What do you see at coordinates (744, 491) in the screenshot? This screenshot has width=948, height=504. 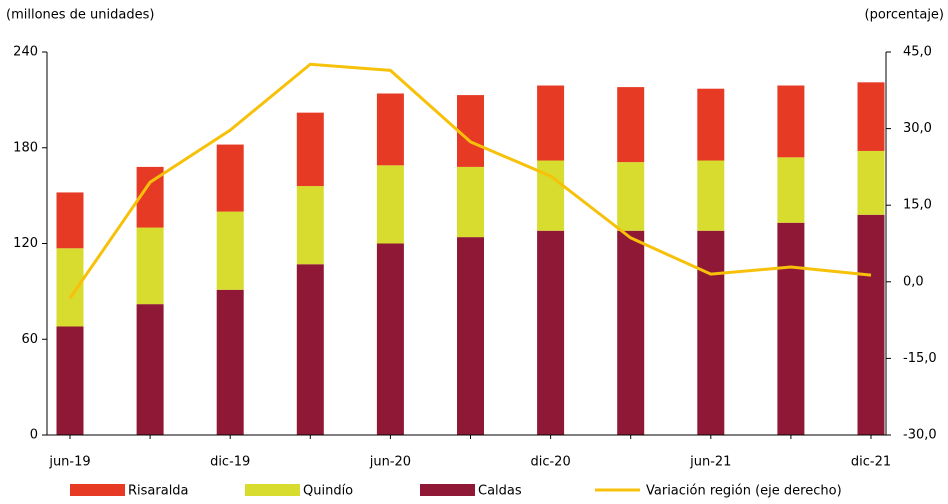 I see `legend-label: Variación región (eje derecho)` at bounding box center [744, 491].